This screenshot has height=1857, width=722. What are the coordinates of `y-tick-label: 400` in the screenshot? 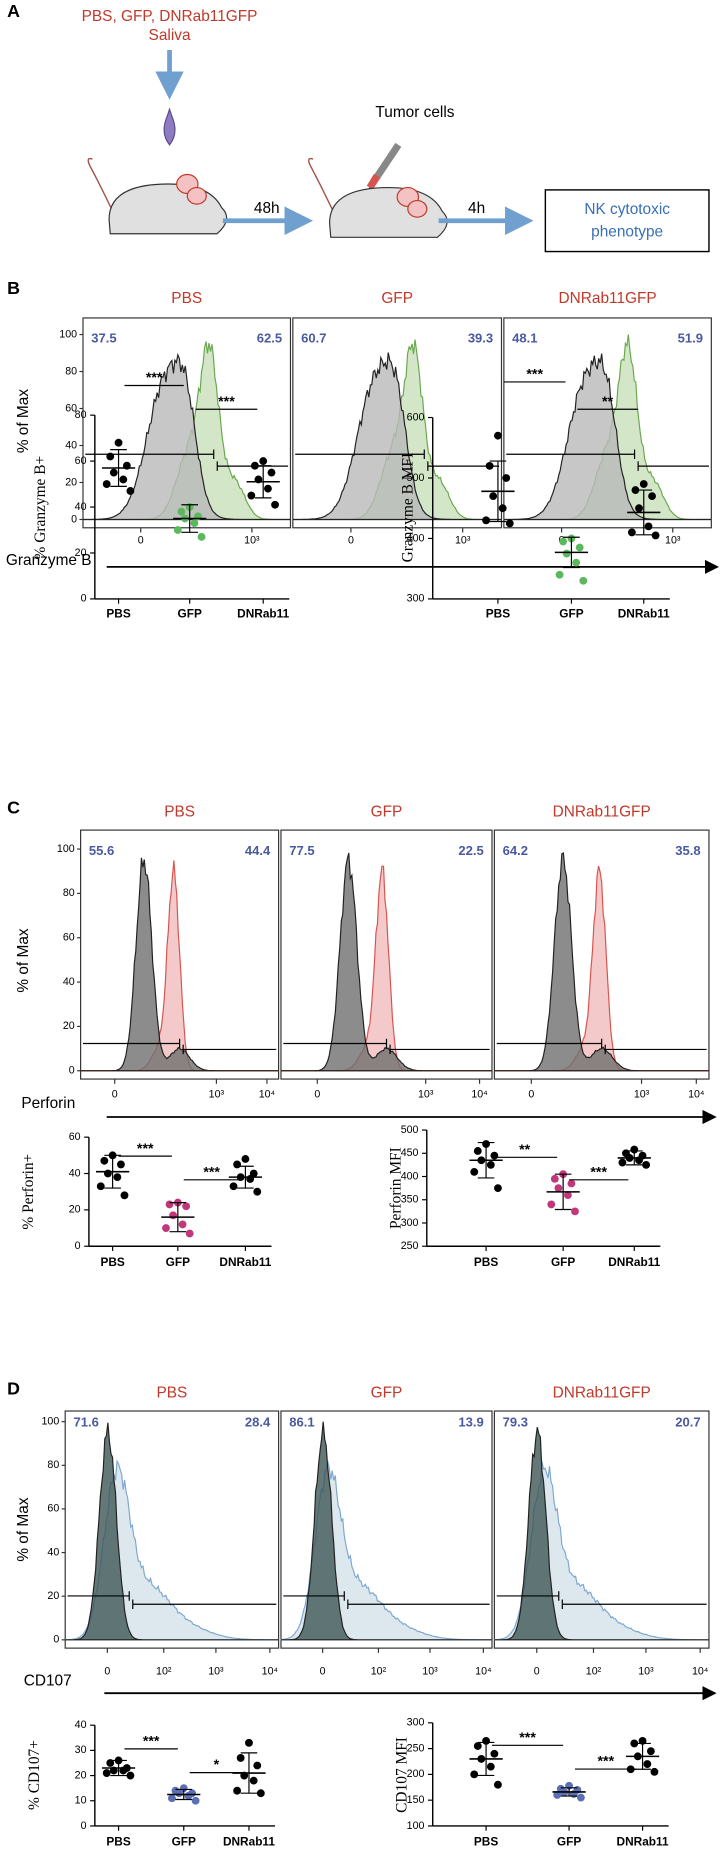 It's located at (410, 1176).